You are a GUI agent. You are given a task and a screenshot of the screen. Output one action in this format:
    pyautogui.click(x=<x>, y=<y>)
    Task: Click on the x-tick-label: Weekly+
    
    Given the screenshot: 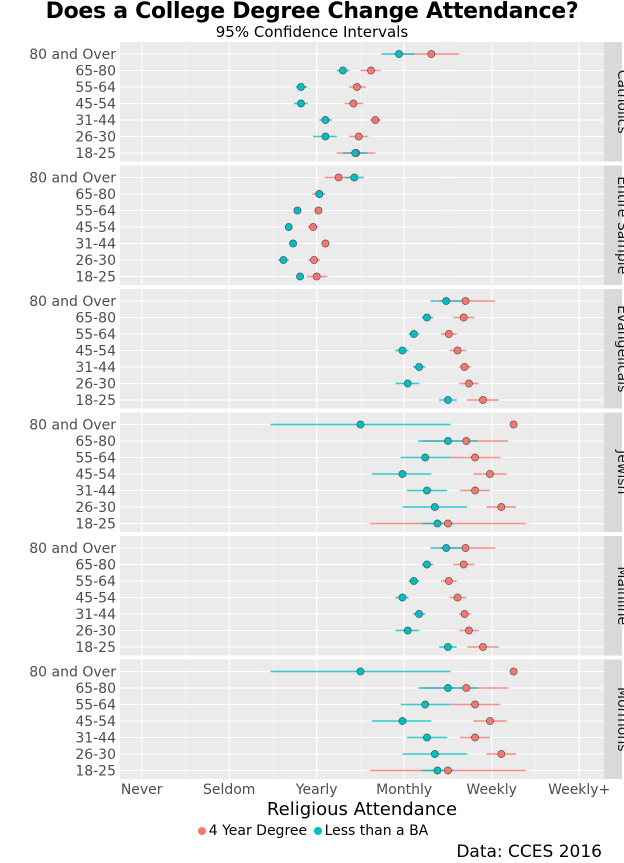 What is the action you would take?
    pyautogui.click(x=579, y=790)
    